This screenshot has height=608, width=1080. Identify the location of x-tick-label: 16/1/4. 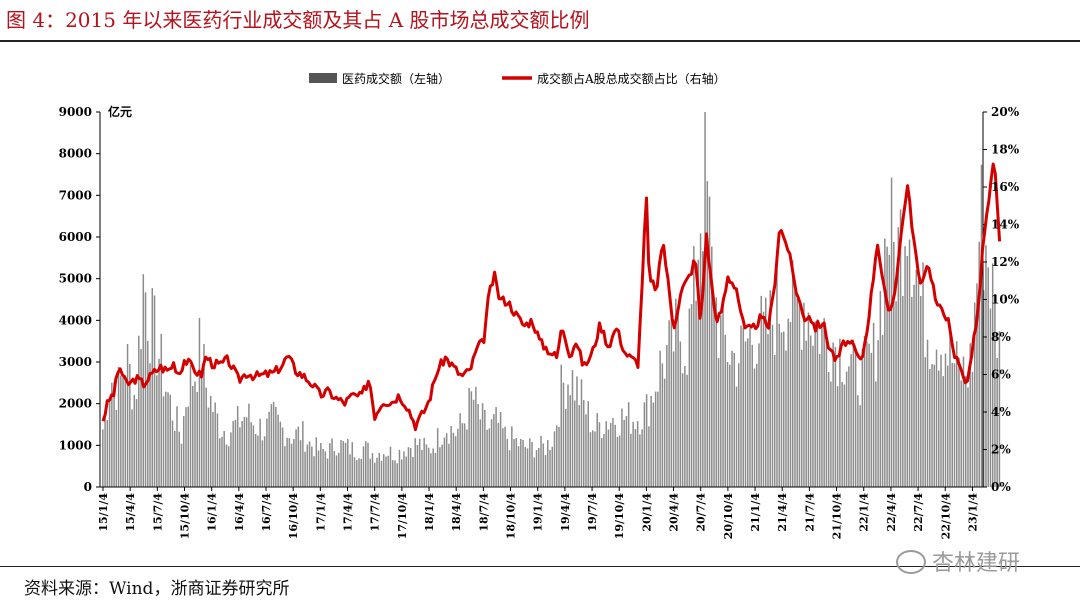
(212, 512).